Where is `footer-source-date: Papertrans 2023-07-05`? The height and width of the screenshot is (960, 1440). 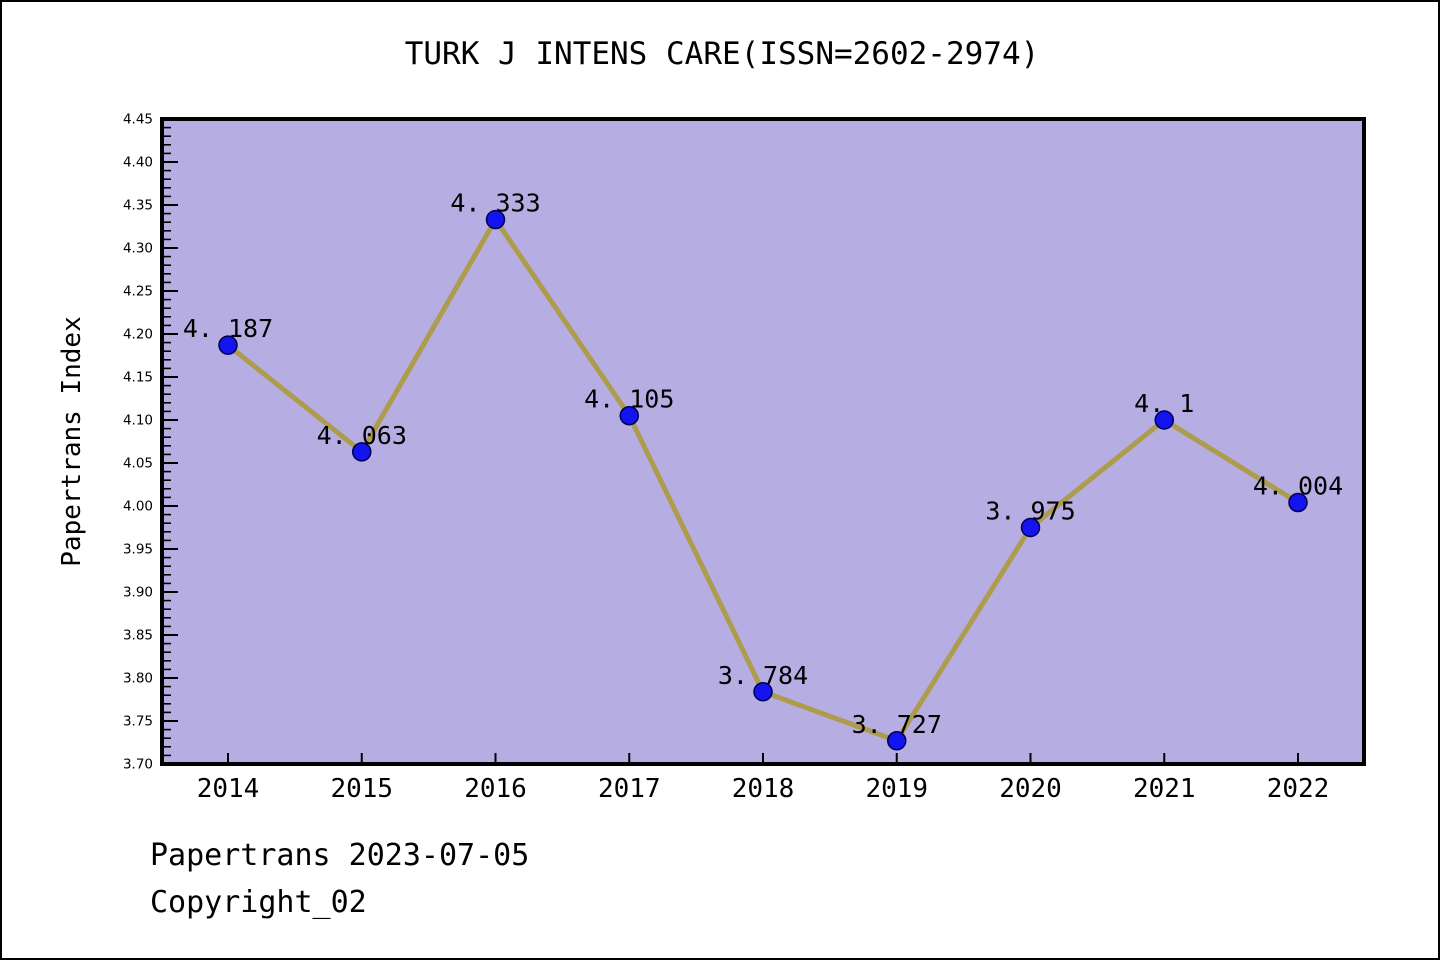
footer-source-date: Papertrans 2023-07-05 is located at coordinates (340, 855).